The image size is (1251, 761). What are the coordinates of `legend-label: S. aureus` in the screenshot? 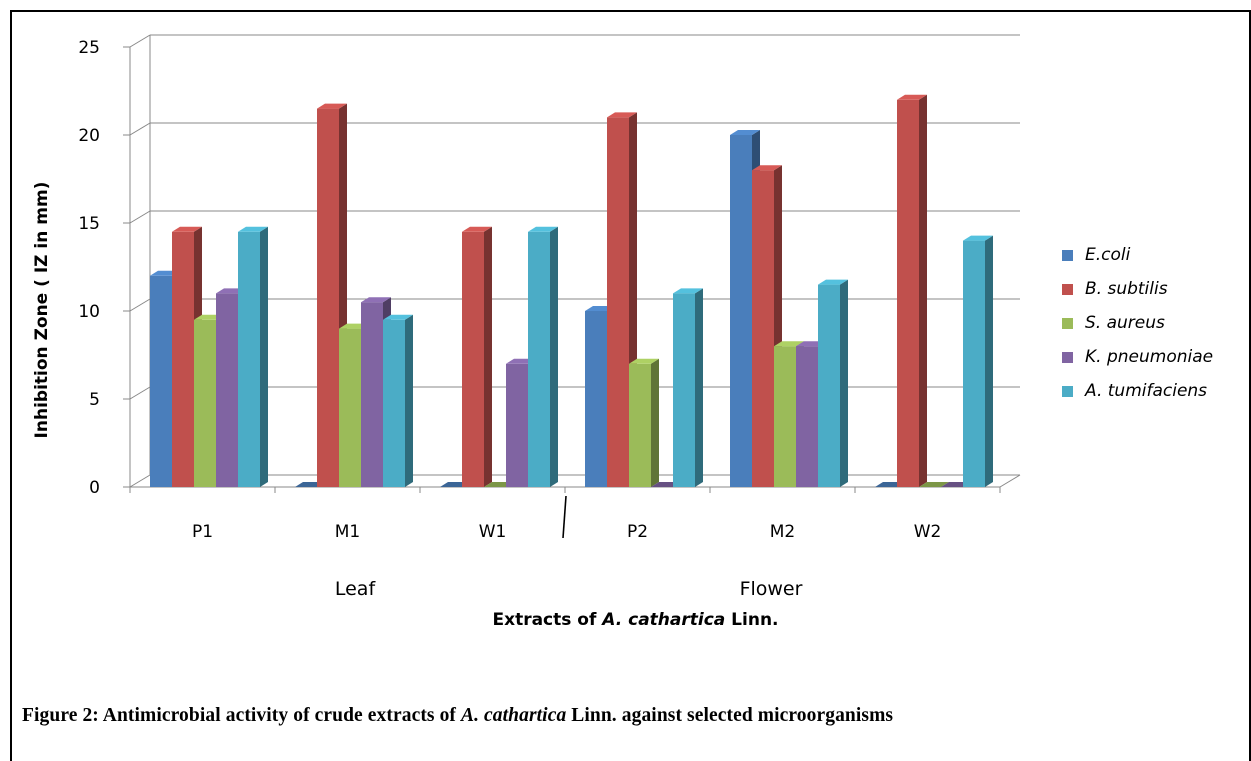 It's located at (1125, 323).